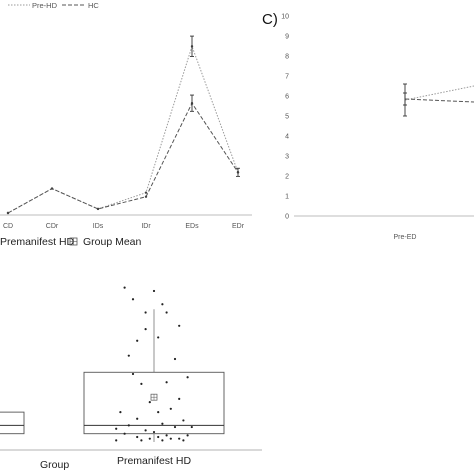 Image resolution: width=474 pixels, height=474 pixels. Describe the element at coordinates (287, 217) in the screenshot. I see `y-tick-label-0: 0` at that location.